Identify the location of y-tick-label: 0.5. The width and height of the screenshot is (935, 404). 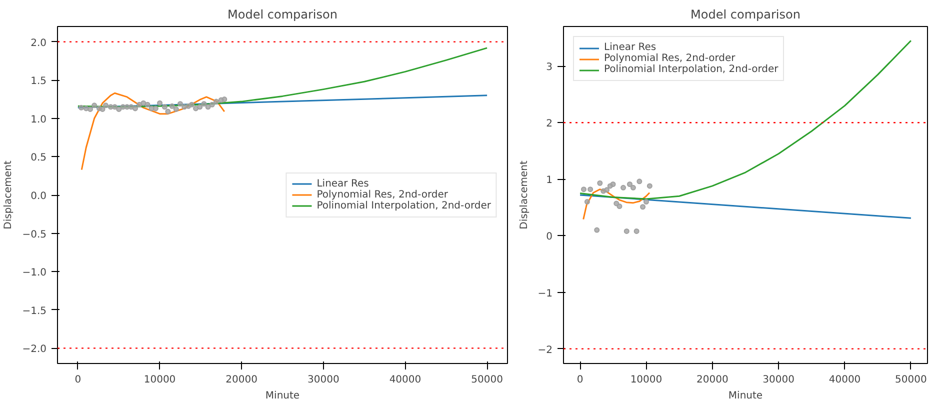
(38, 158).